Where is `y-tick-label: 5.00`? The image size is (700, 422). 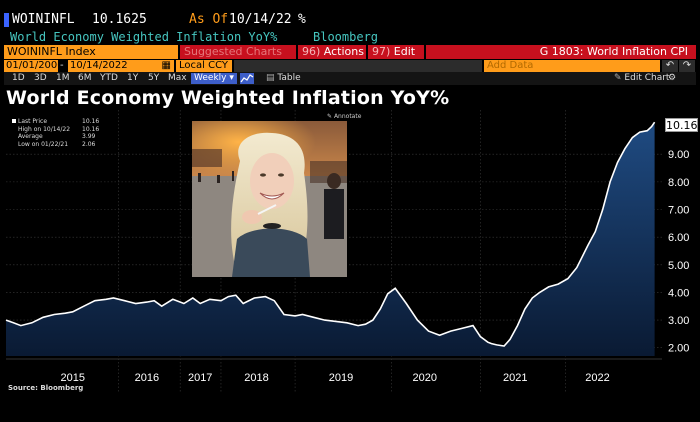
y-tick-label: 5.00 is located at coordinates (678, 266).